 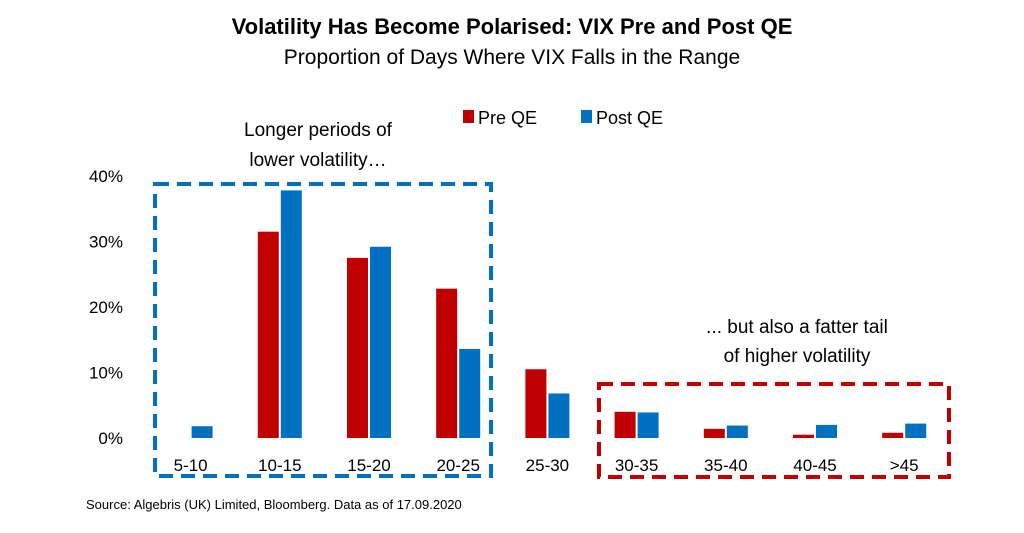 What do you see at coordinates (563, 118) in the screenshot?
I see `legend: Pre QE Post QE` at bounding box center [563, 118].